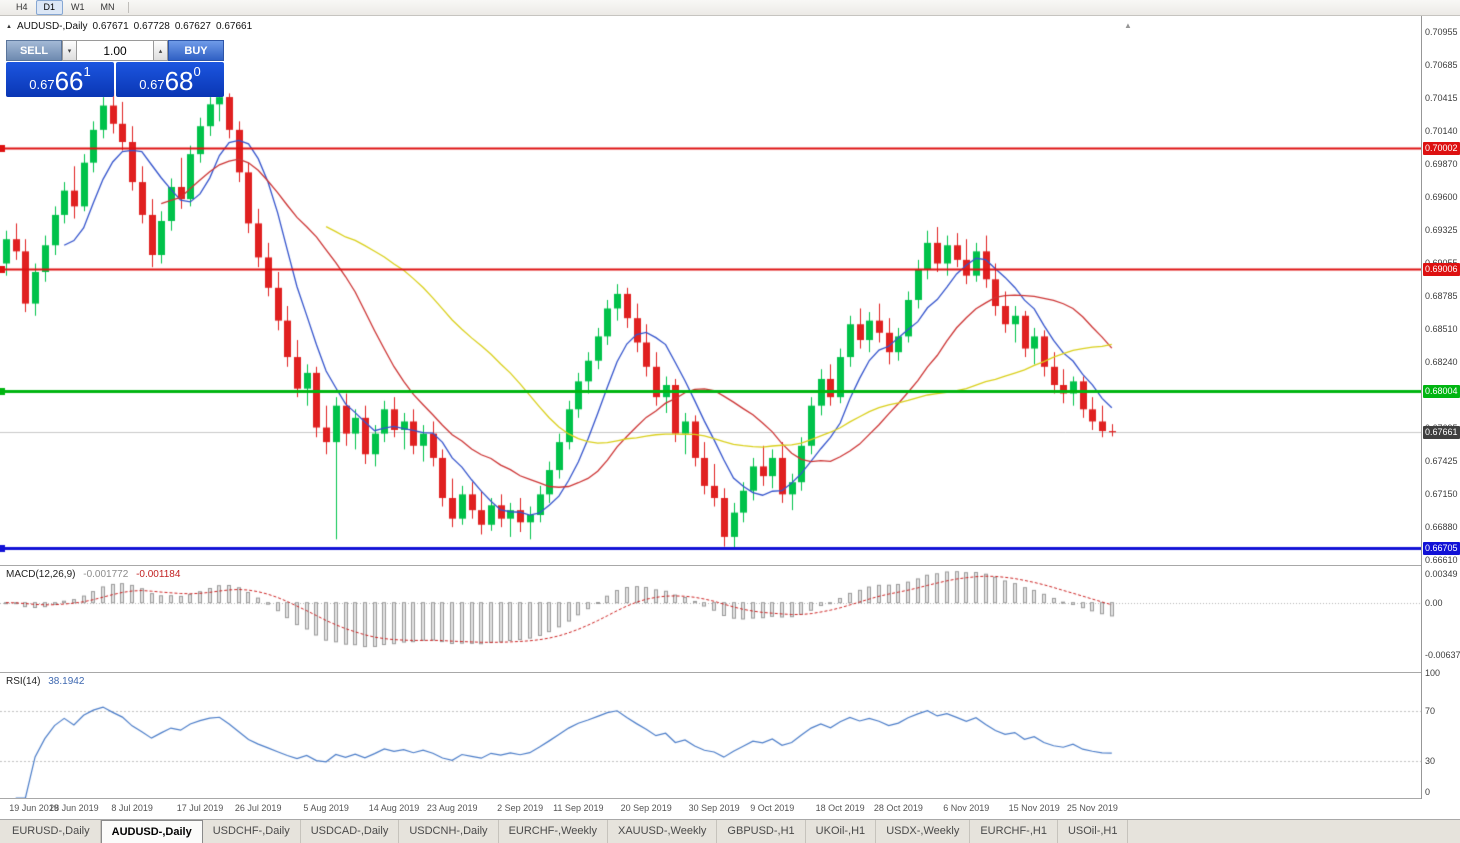  What do you see at coordinates (761, 831) in the screenshot?
I see `chart-tab: GBPUSD-,H1` at bounding box center [761, 831].